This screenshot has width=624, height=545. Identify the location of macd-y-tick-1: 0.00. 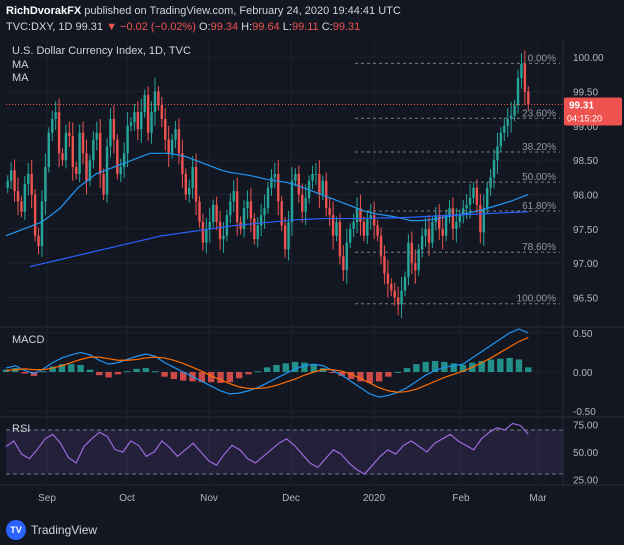
(583, 373).